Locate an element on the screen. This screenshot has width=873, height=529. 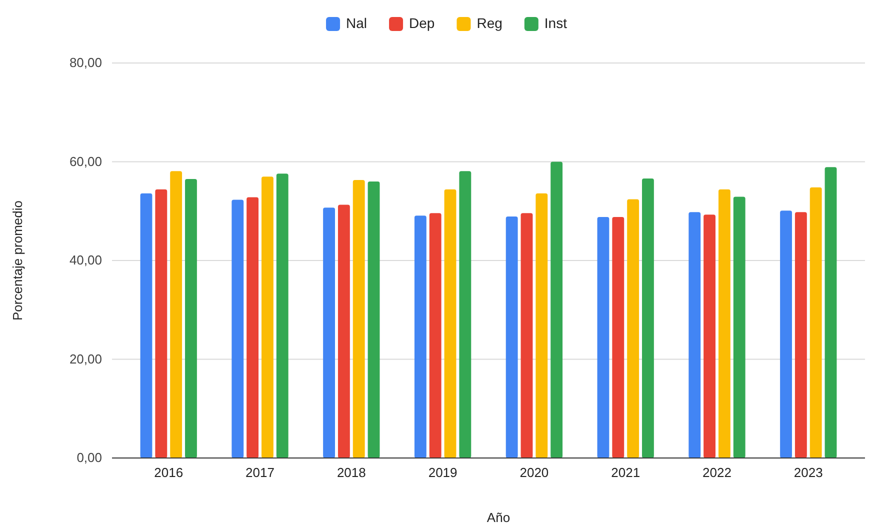
x-tick-label: 2019 is located at coordinates (443, 472).